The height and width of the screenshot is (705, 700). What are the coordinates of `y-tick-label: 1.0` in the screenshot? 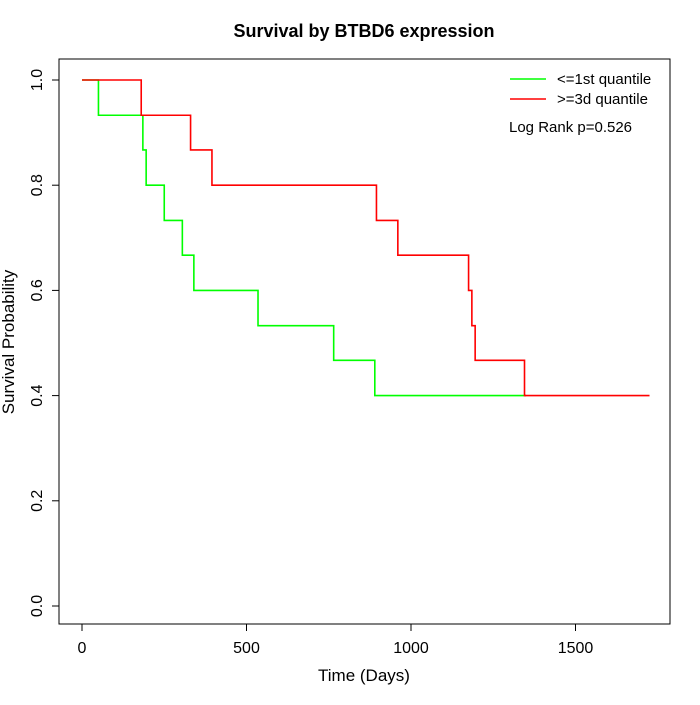 It's located at (37, 80).